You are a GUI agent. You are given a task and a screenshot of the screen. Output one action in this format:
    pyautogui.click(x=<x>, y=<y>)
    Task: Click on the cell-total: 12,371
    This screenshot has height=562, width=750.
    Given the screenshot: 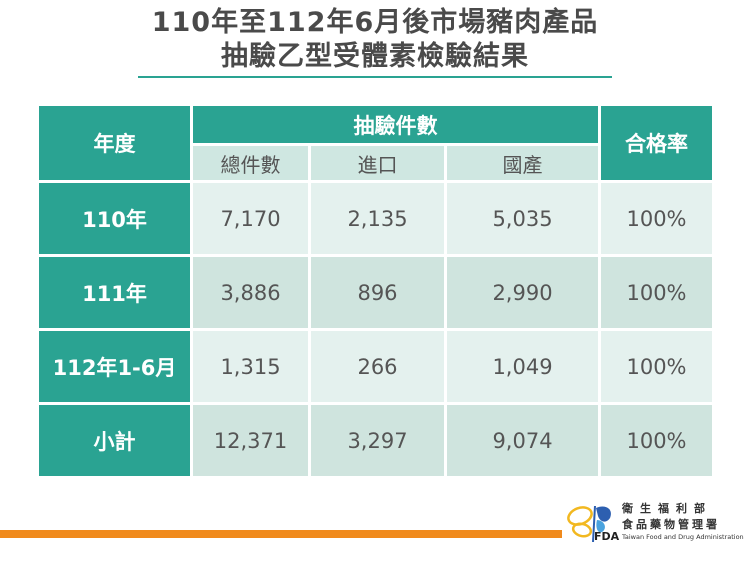 What is the action you would take?
    pyautogui.click(x=250, y=440)
    